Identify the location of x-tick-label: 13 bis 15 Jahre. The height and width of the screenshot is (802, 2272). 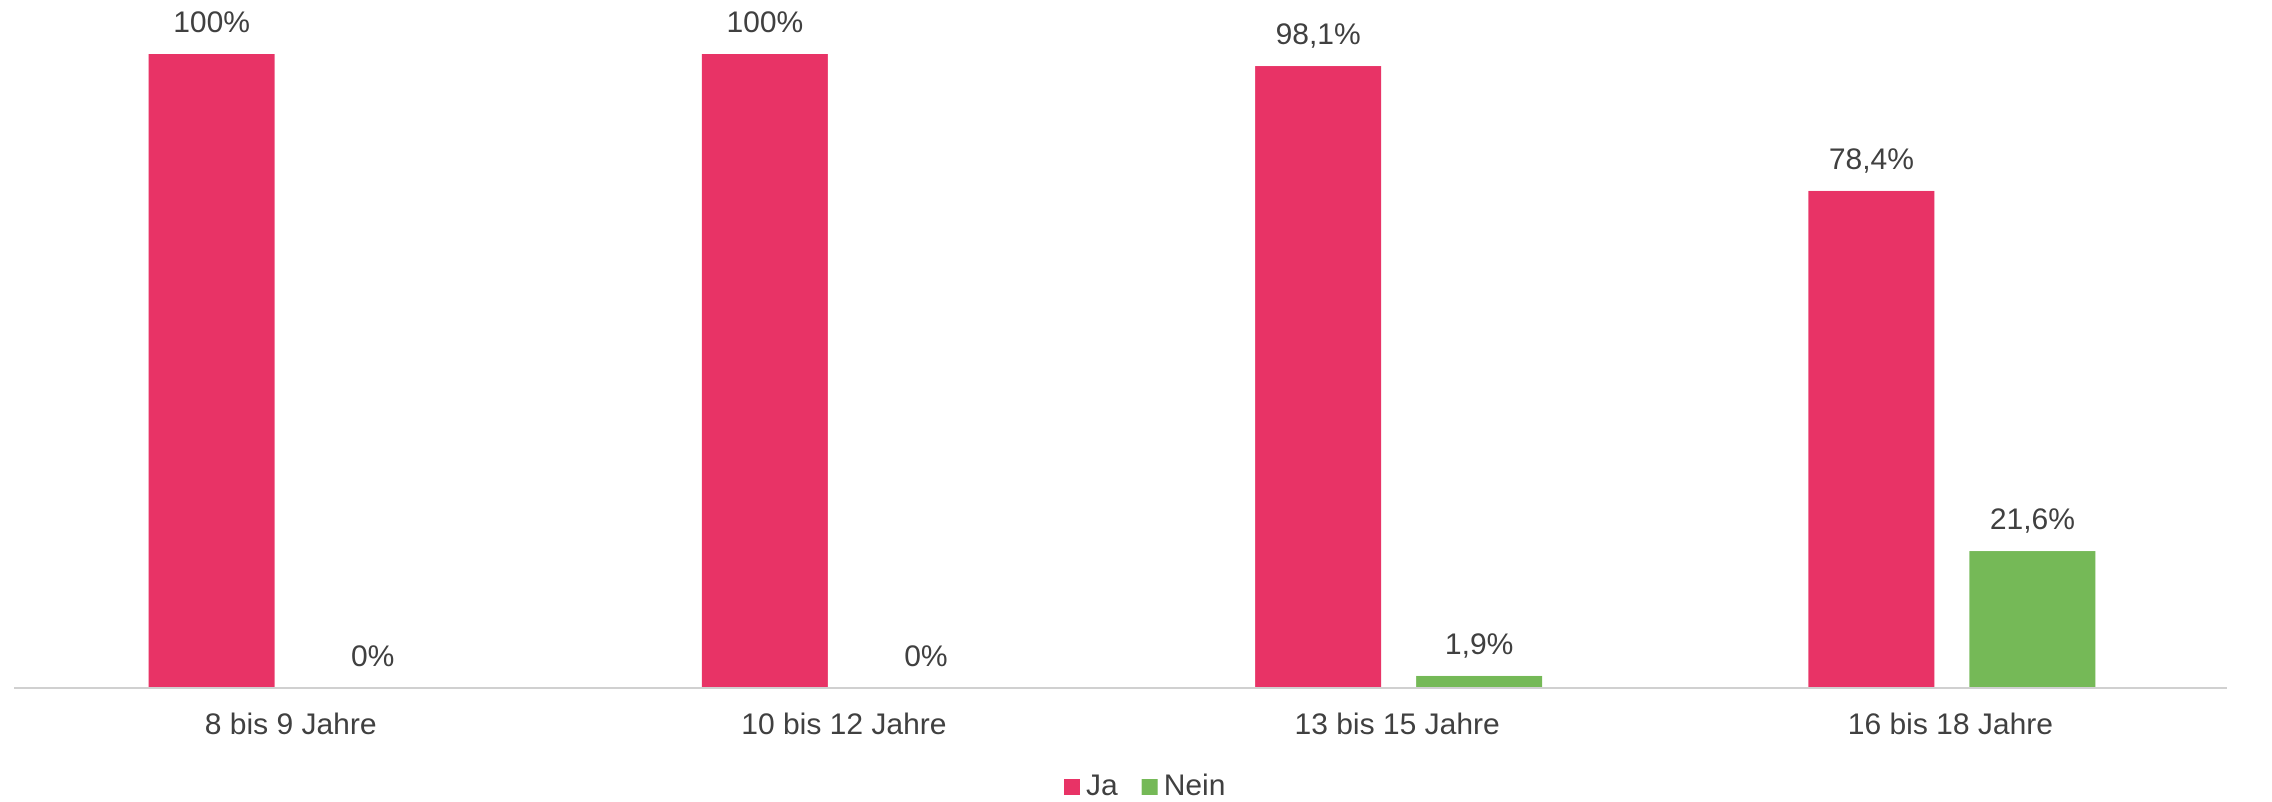
(1397, 724).